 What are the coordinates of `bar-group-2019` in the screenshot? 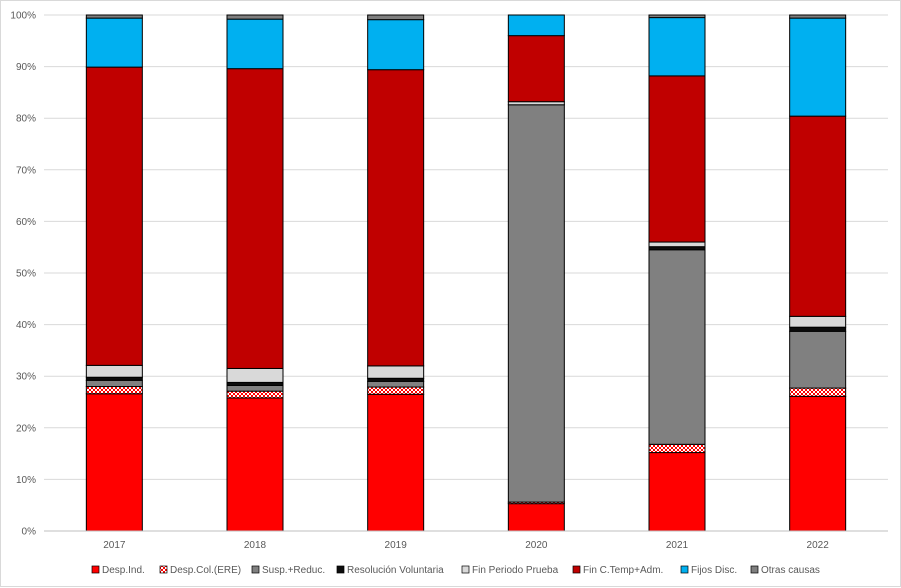 It's located at (396, 273).